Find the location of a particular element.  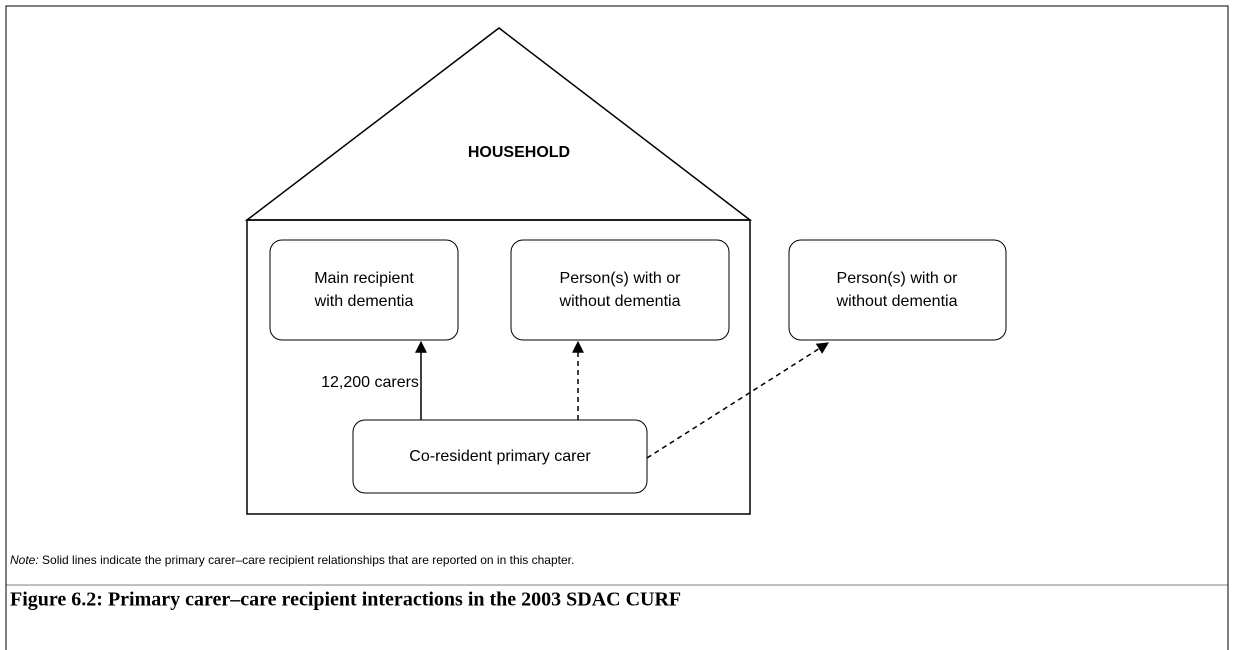

edge-label: 12,200 carers is located at coordinates (370, 382).